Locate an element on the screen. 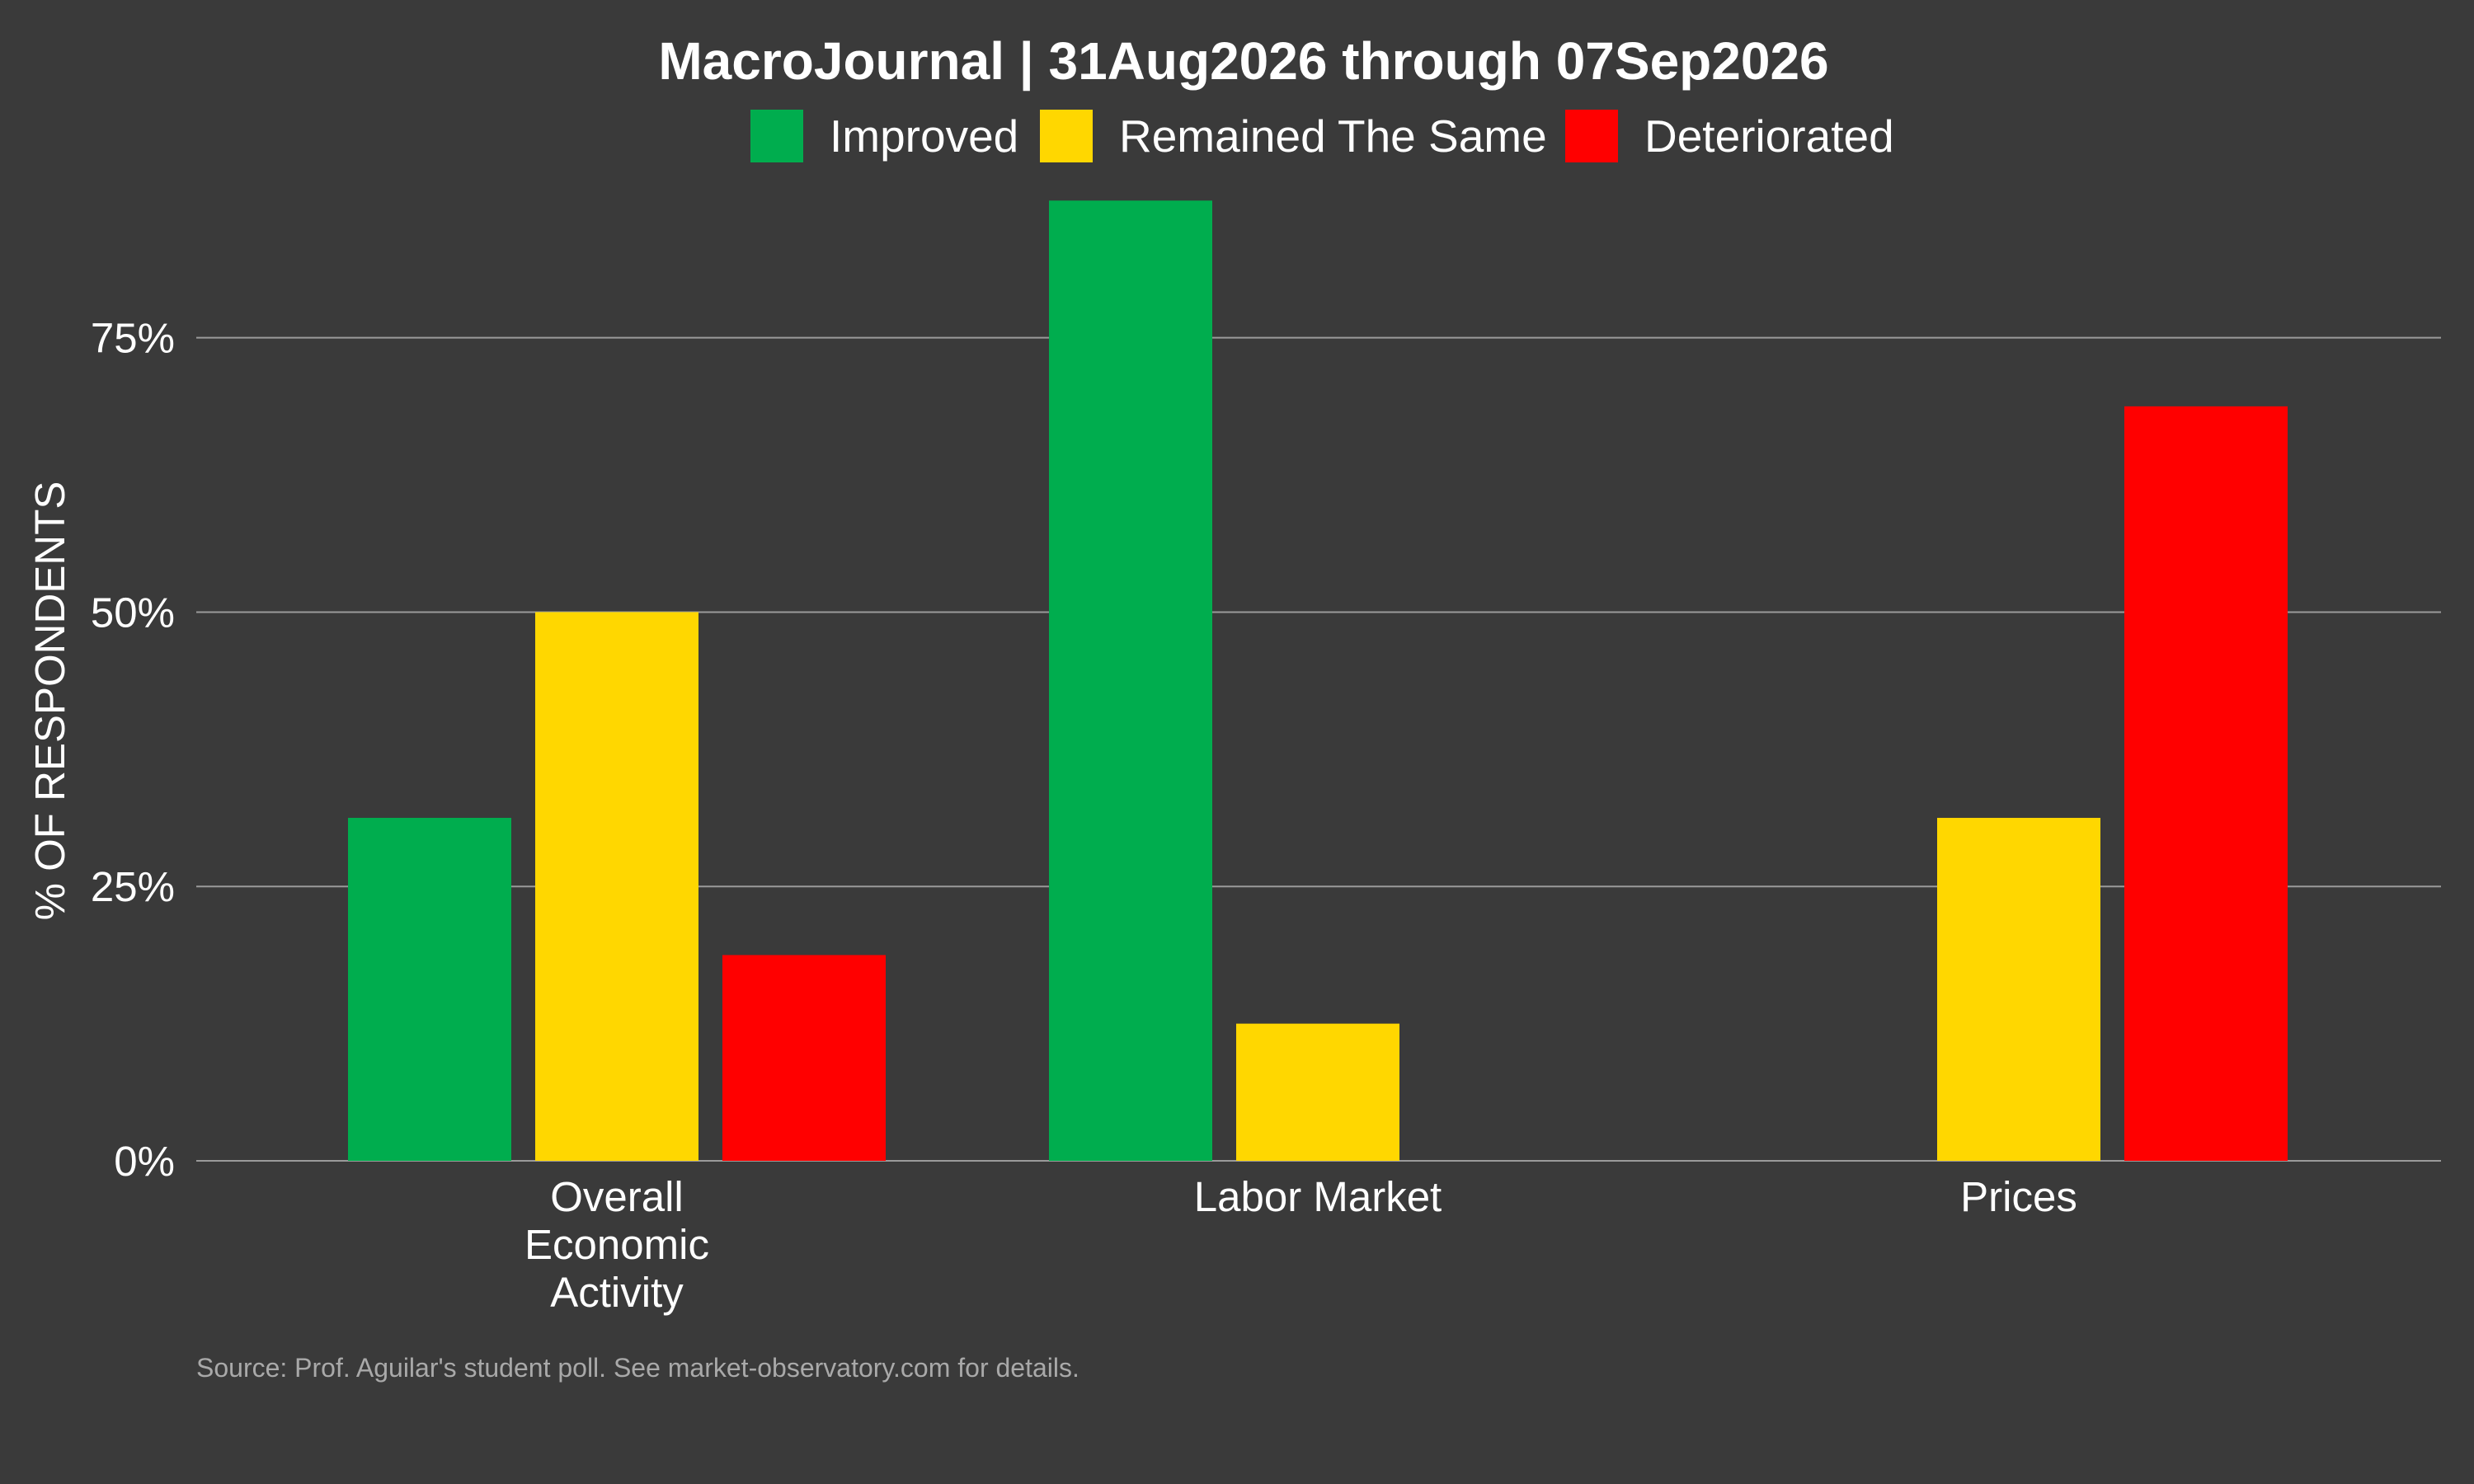 Image resolution: width=2474 pixels, height=1484 pixels. y-axis-ticks: 0% 25% 50% 75% is located at coordinates (133, 750).